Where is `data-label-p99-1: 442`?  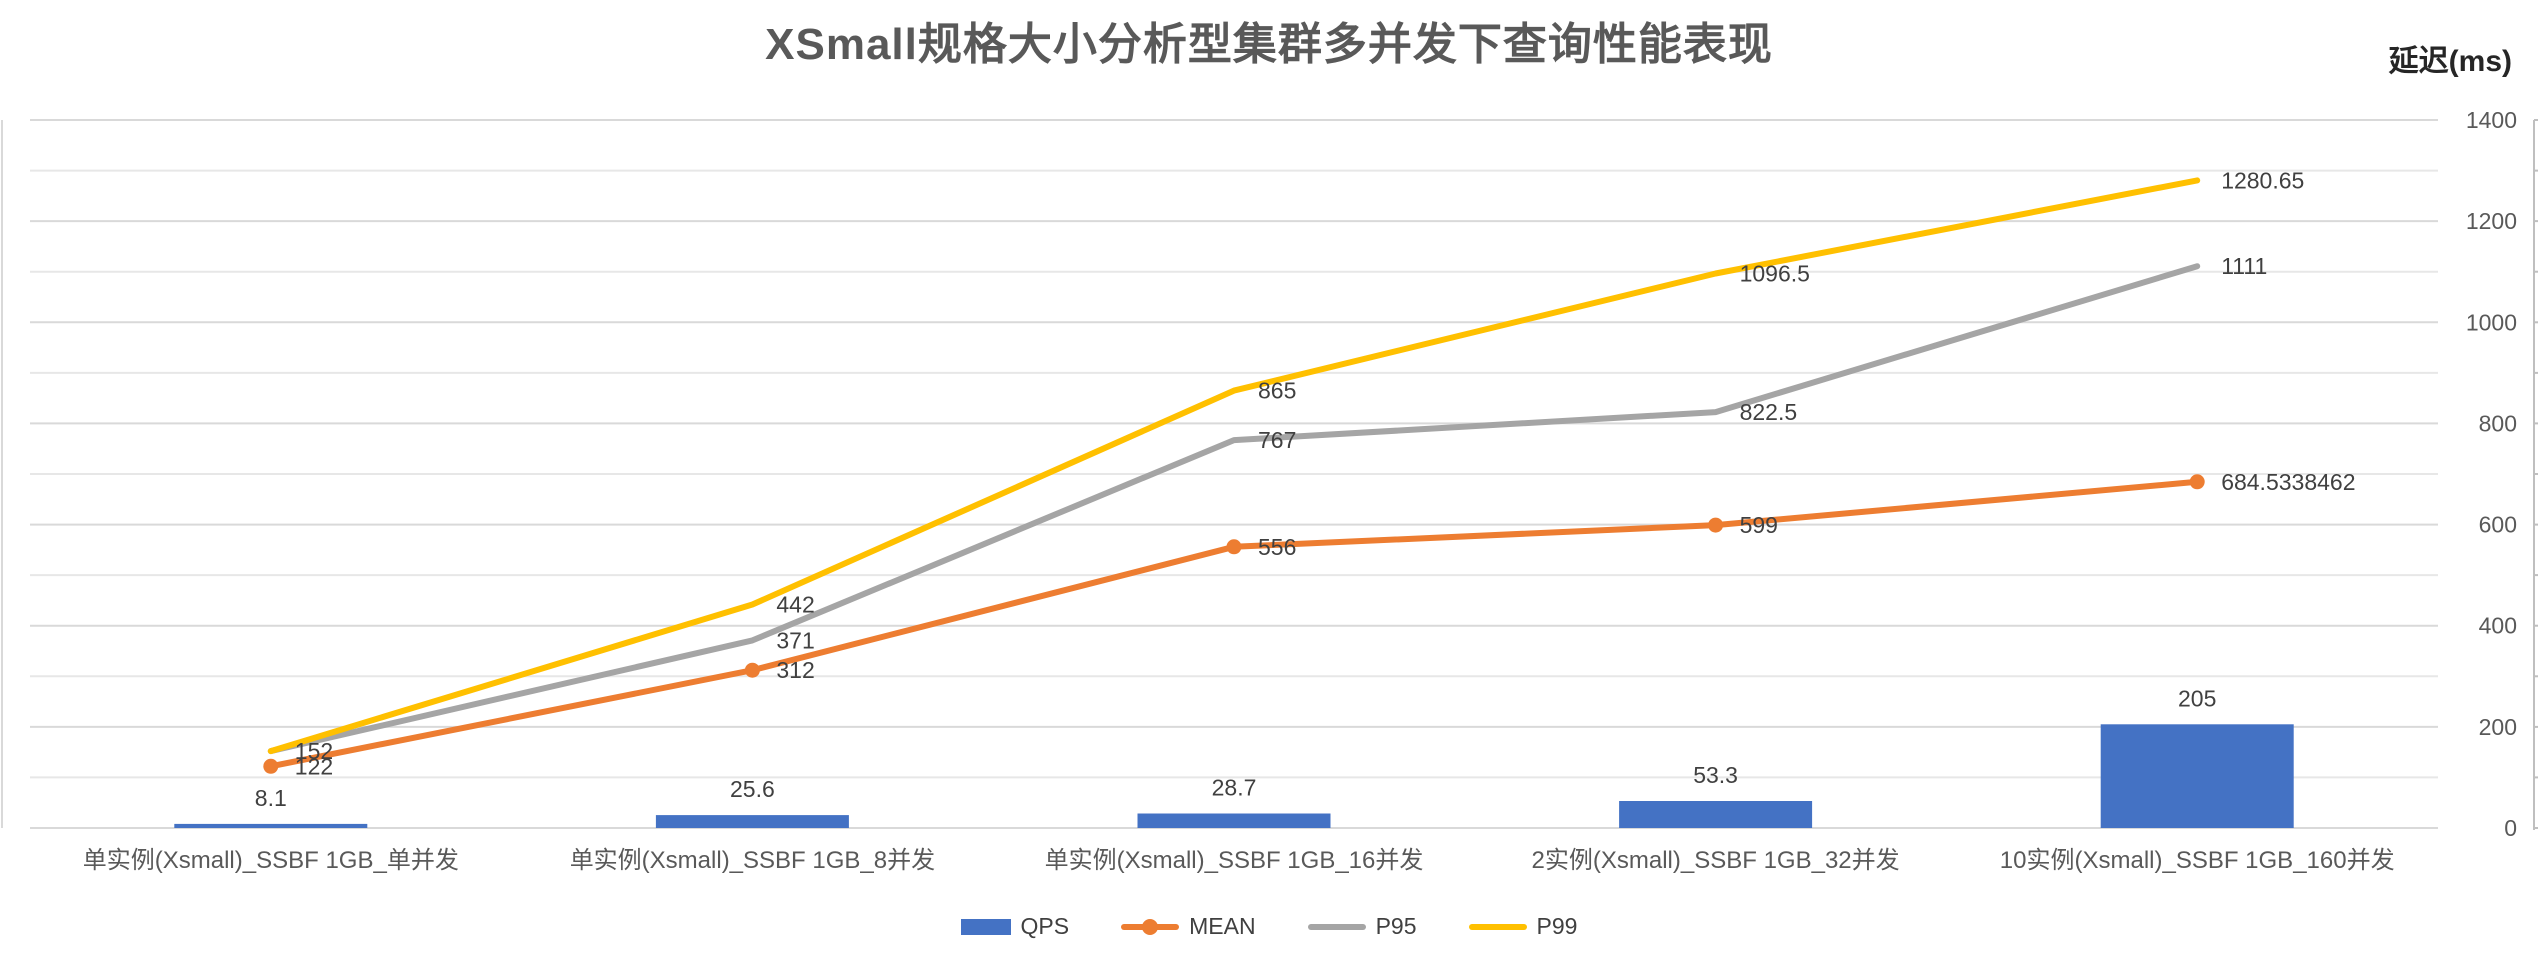
data-label-p99-1: 442 is located at coordinates (795, 605).